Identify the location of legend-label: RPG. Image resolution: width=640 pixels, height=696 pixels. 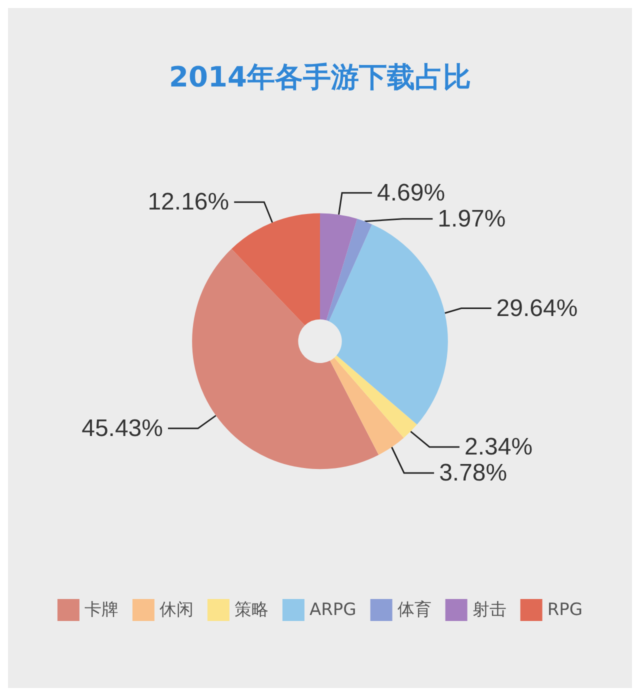
(565, 610).